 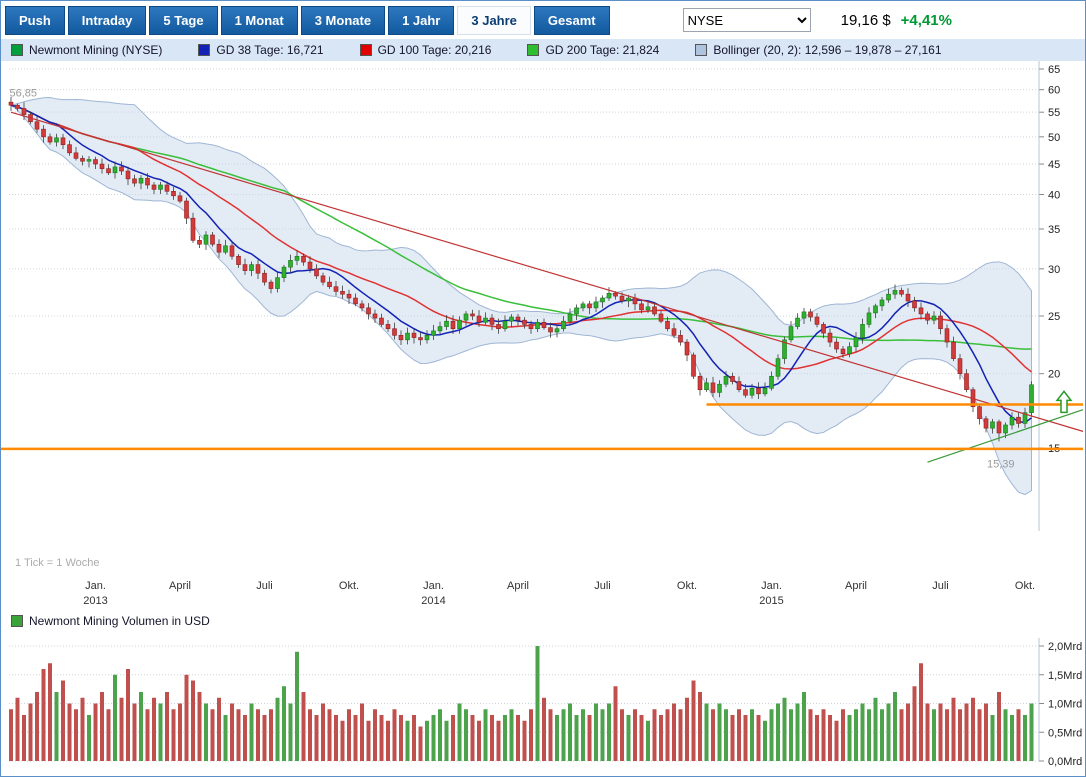 I want to click on svg-text: 45, so click(x=1054, y=165).